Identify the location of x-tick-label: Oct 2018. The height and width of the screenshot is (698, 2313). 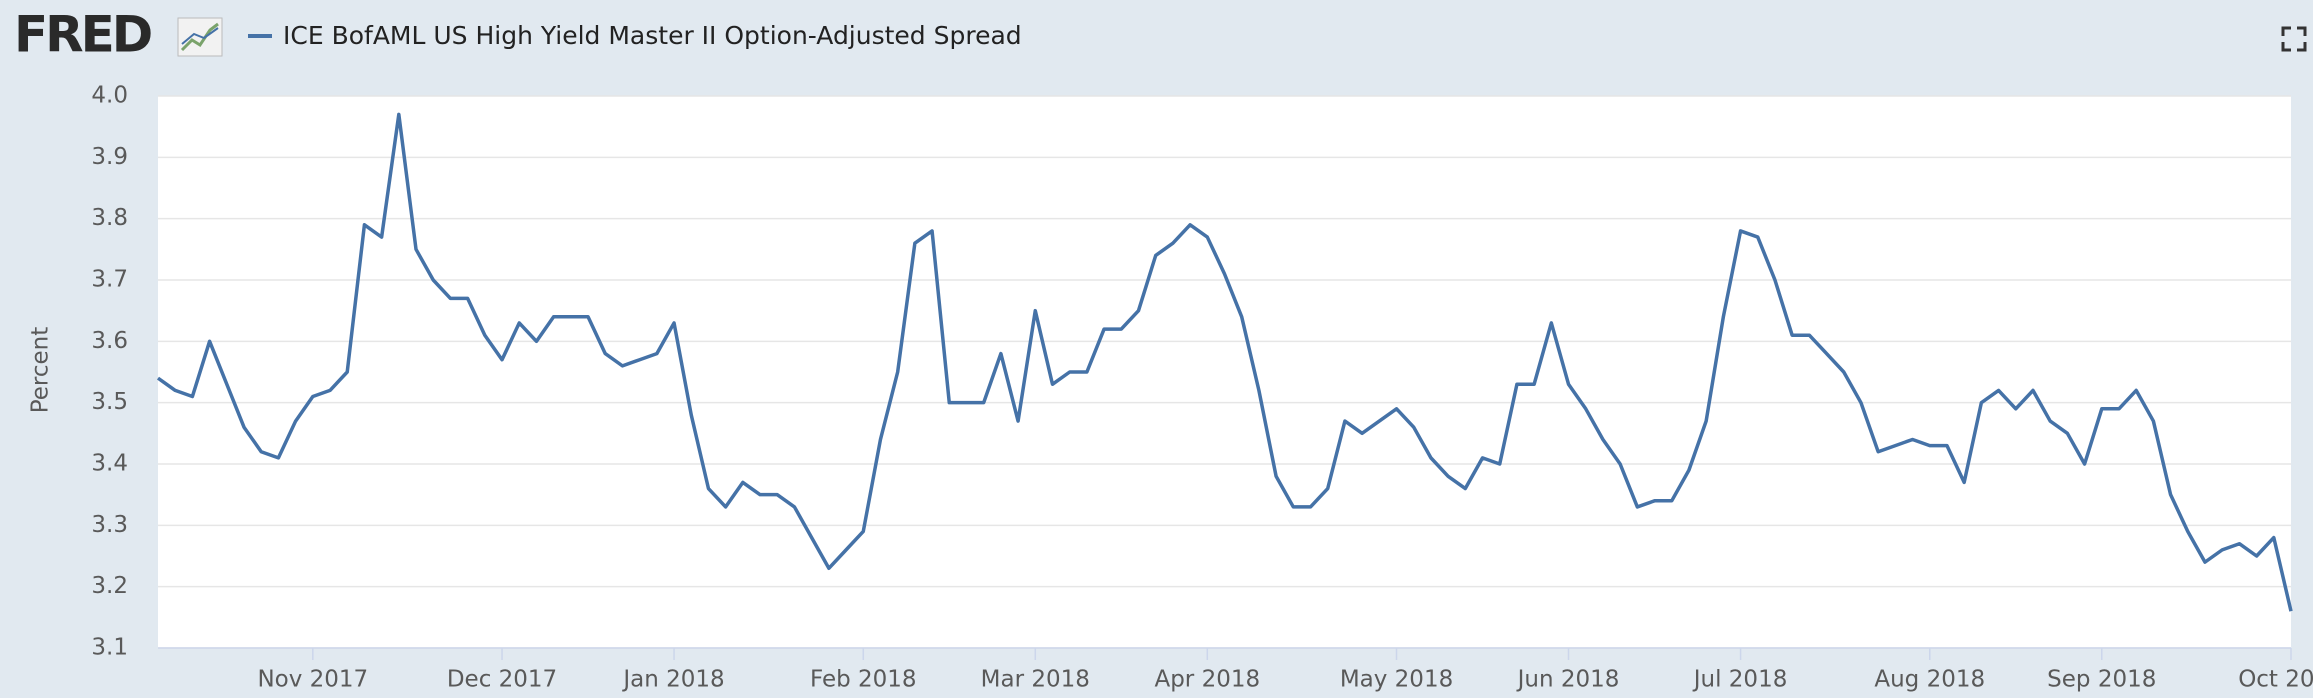
(2275, 680).